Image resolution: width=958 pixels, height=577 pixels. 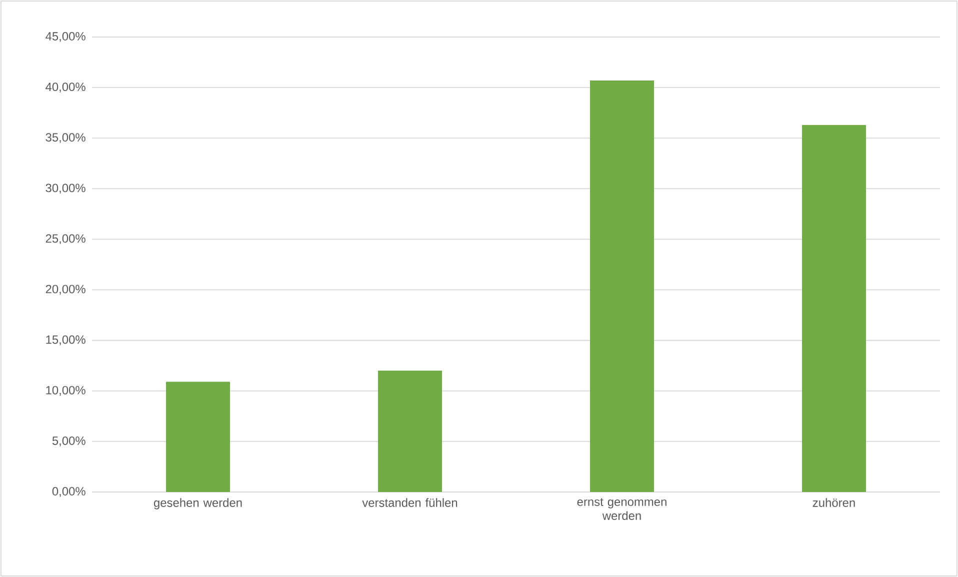 What do you see at coordinates (621, 509) in the screenshot?
I see `x-tick-label: ernst genommen werden` at bounding box center [621, 509].